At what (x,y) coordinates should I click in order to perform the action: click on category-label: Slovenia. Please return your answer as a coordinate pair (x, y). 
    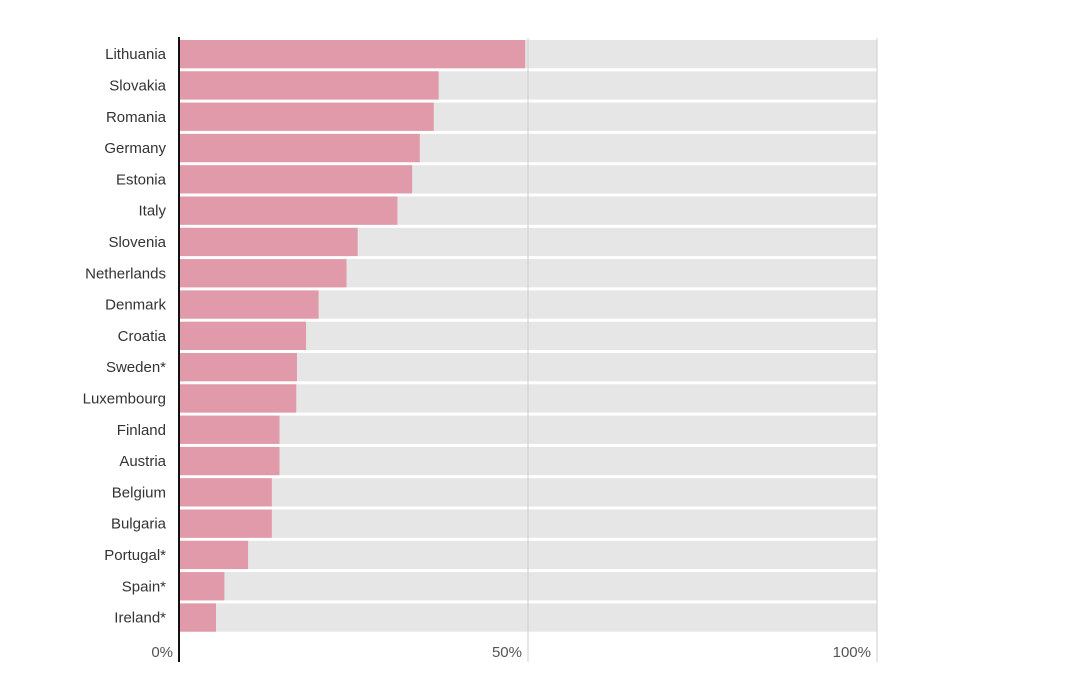
    Looking at the image, I should click on (137, 242).